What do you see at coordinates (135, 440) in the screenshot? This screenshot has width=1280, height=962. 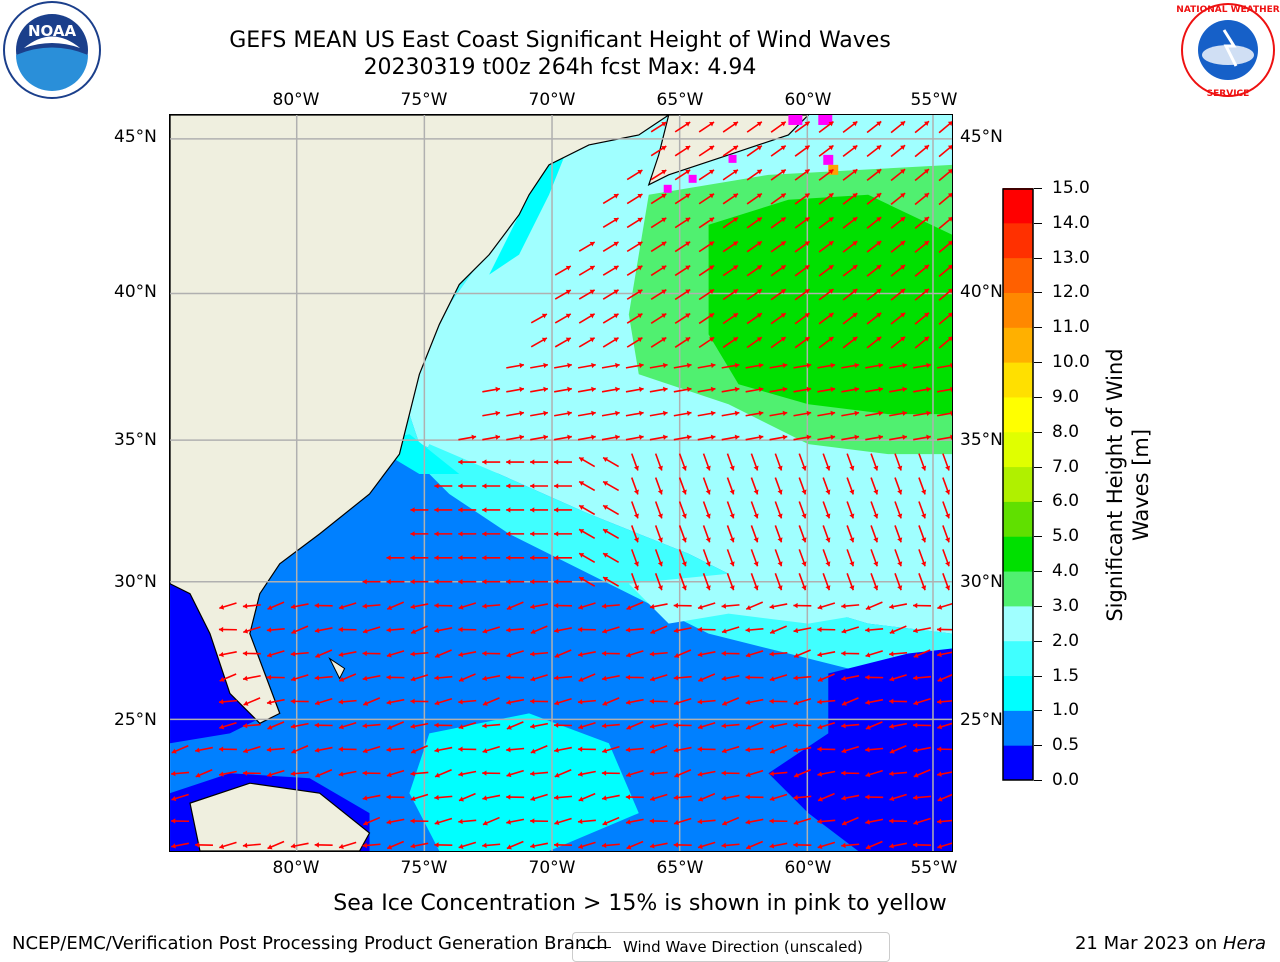 I see `lat-tick-left: 35°N` at bounding box center [135, 440].